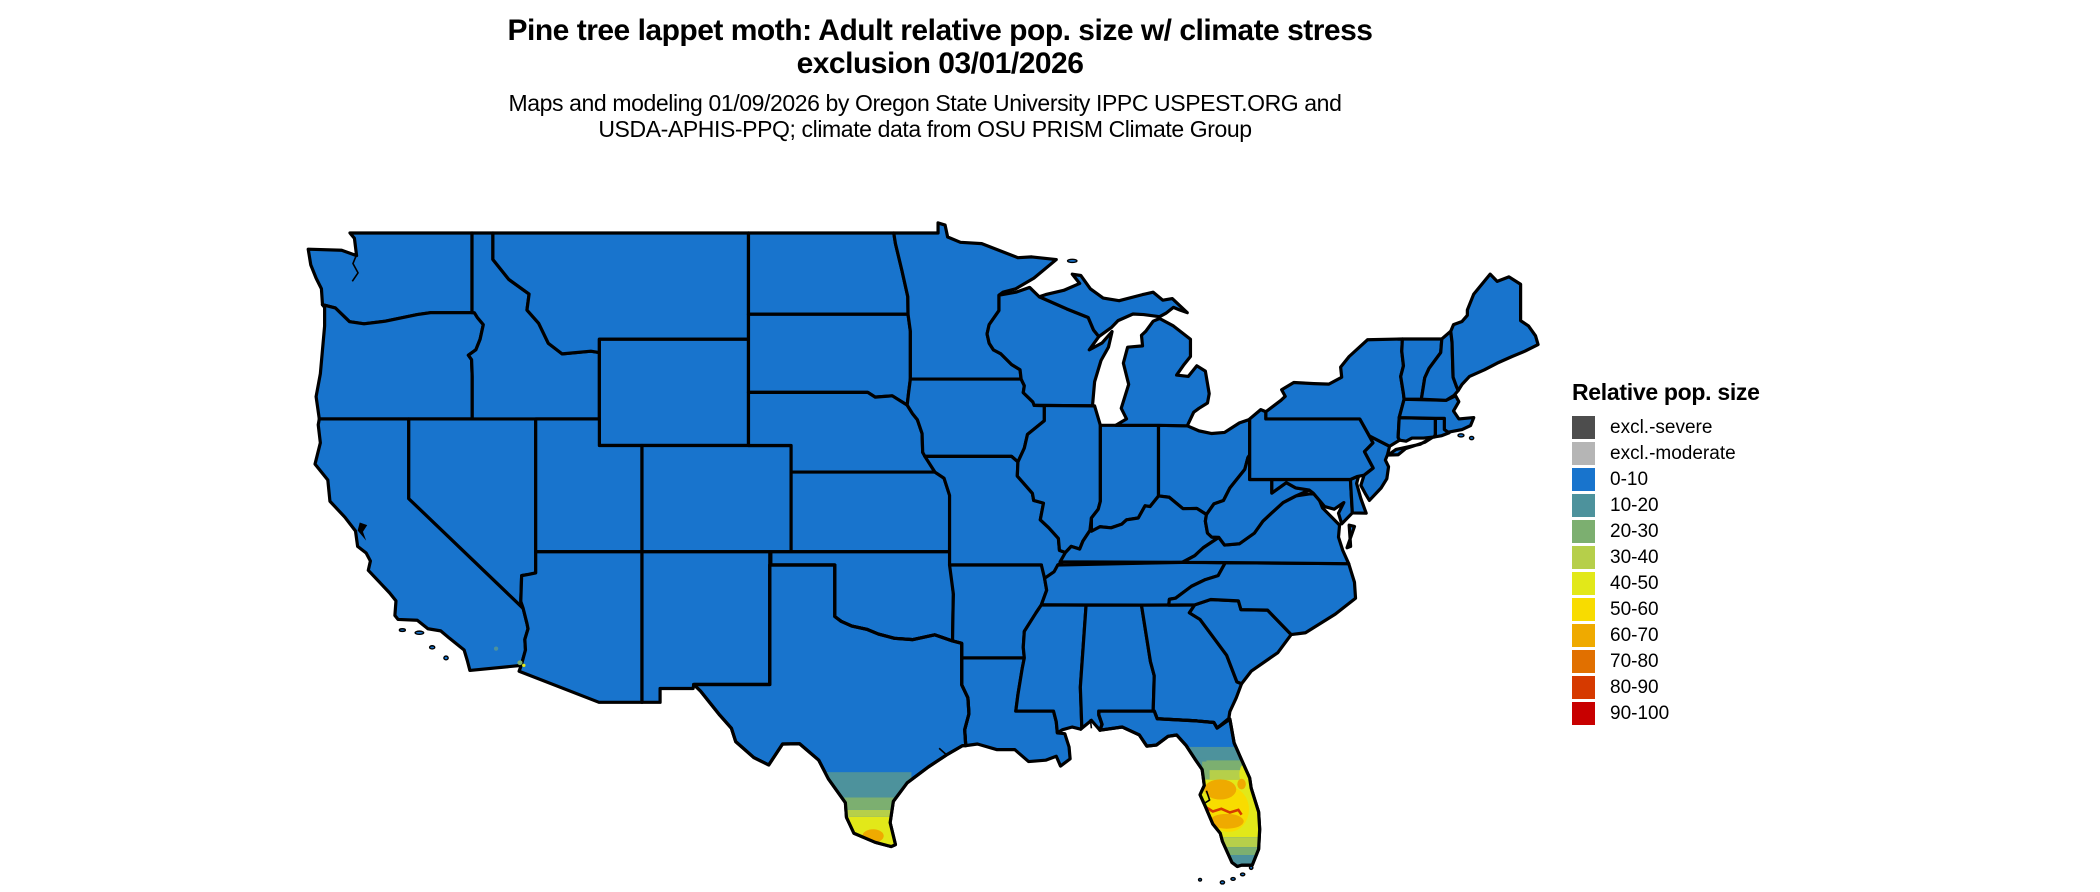 The height and width of the screenshot is (892, 2100). What do you see at coordinates (1113, 305) in the screenshot?
I see `michigan-upper-shape` at bounding box center [1113, 305].